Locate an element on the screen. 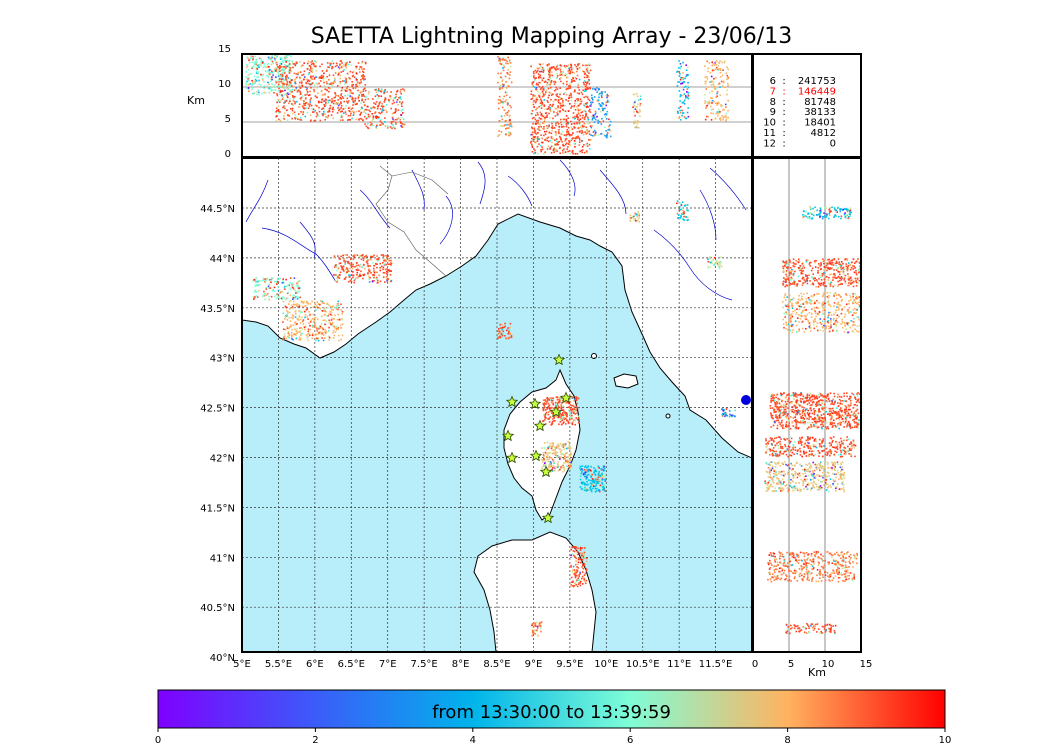 Image resolution: width=1050 pixels, height=750 pixels. longitude-label: 10°E is located at coordinates (606, 664).